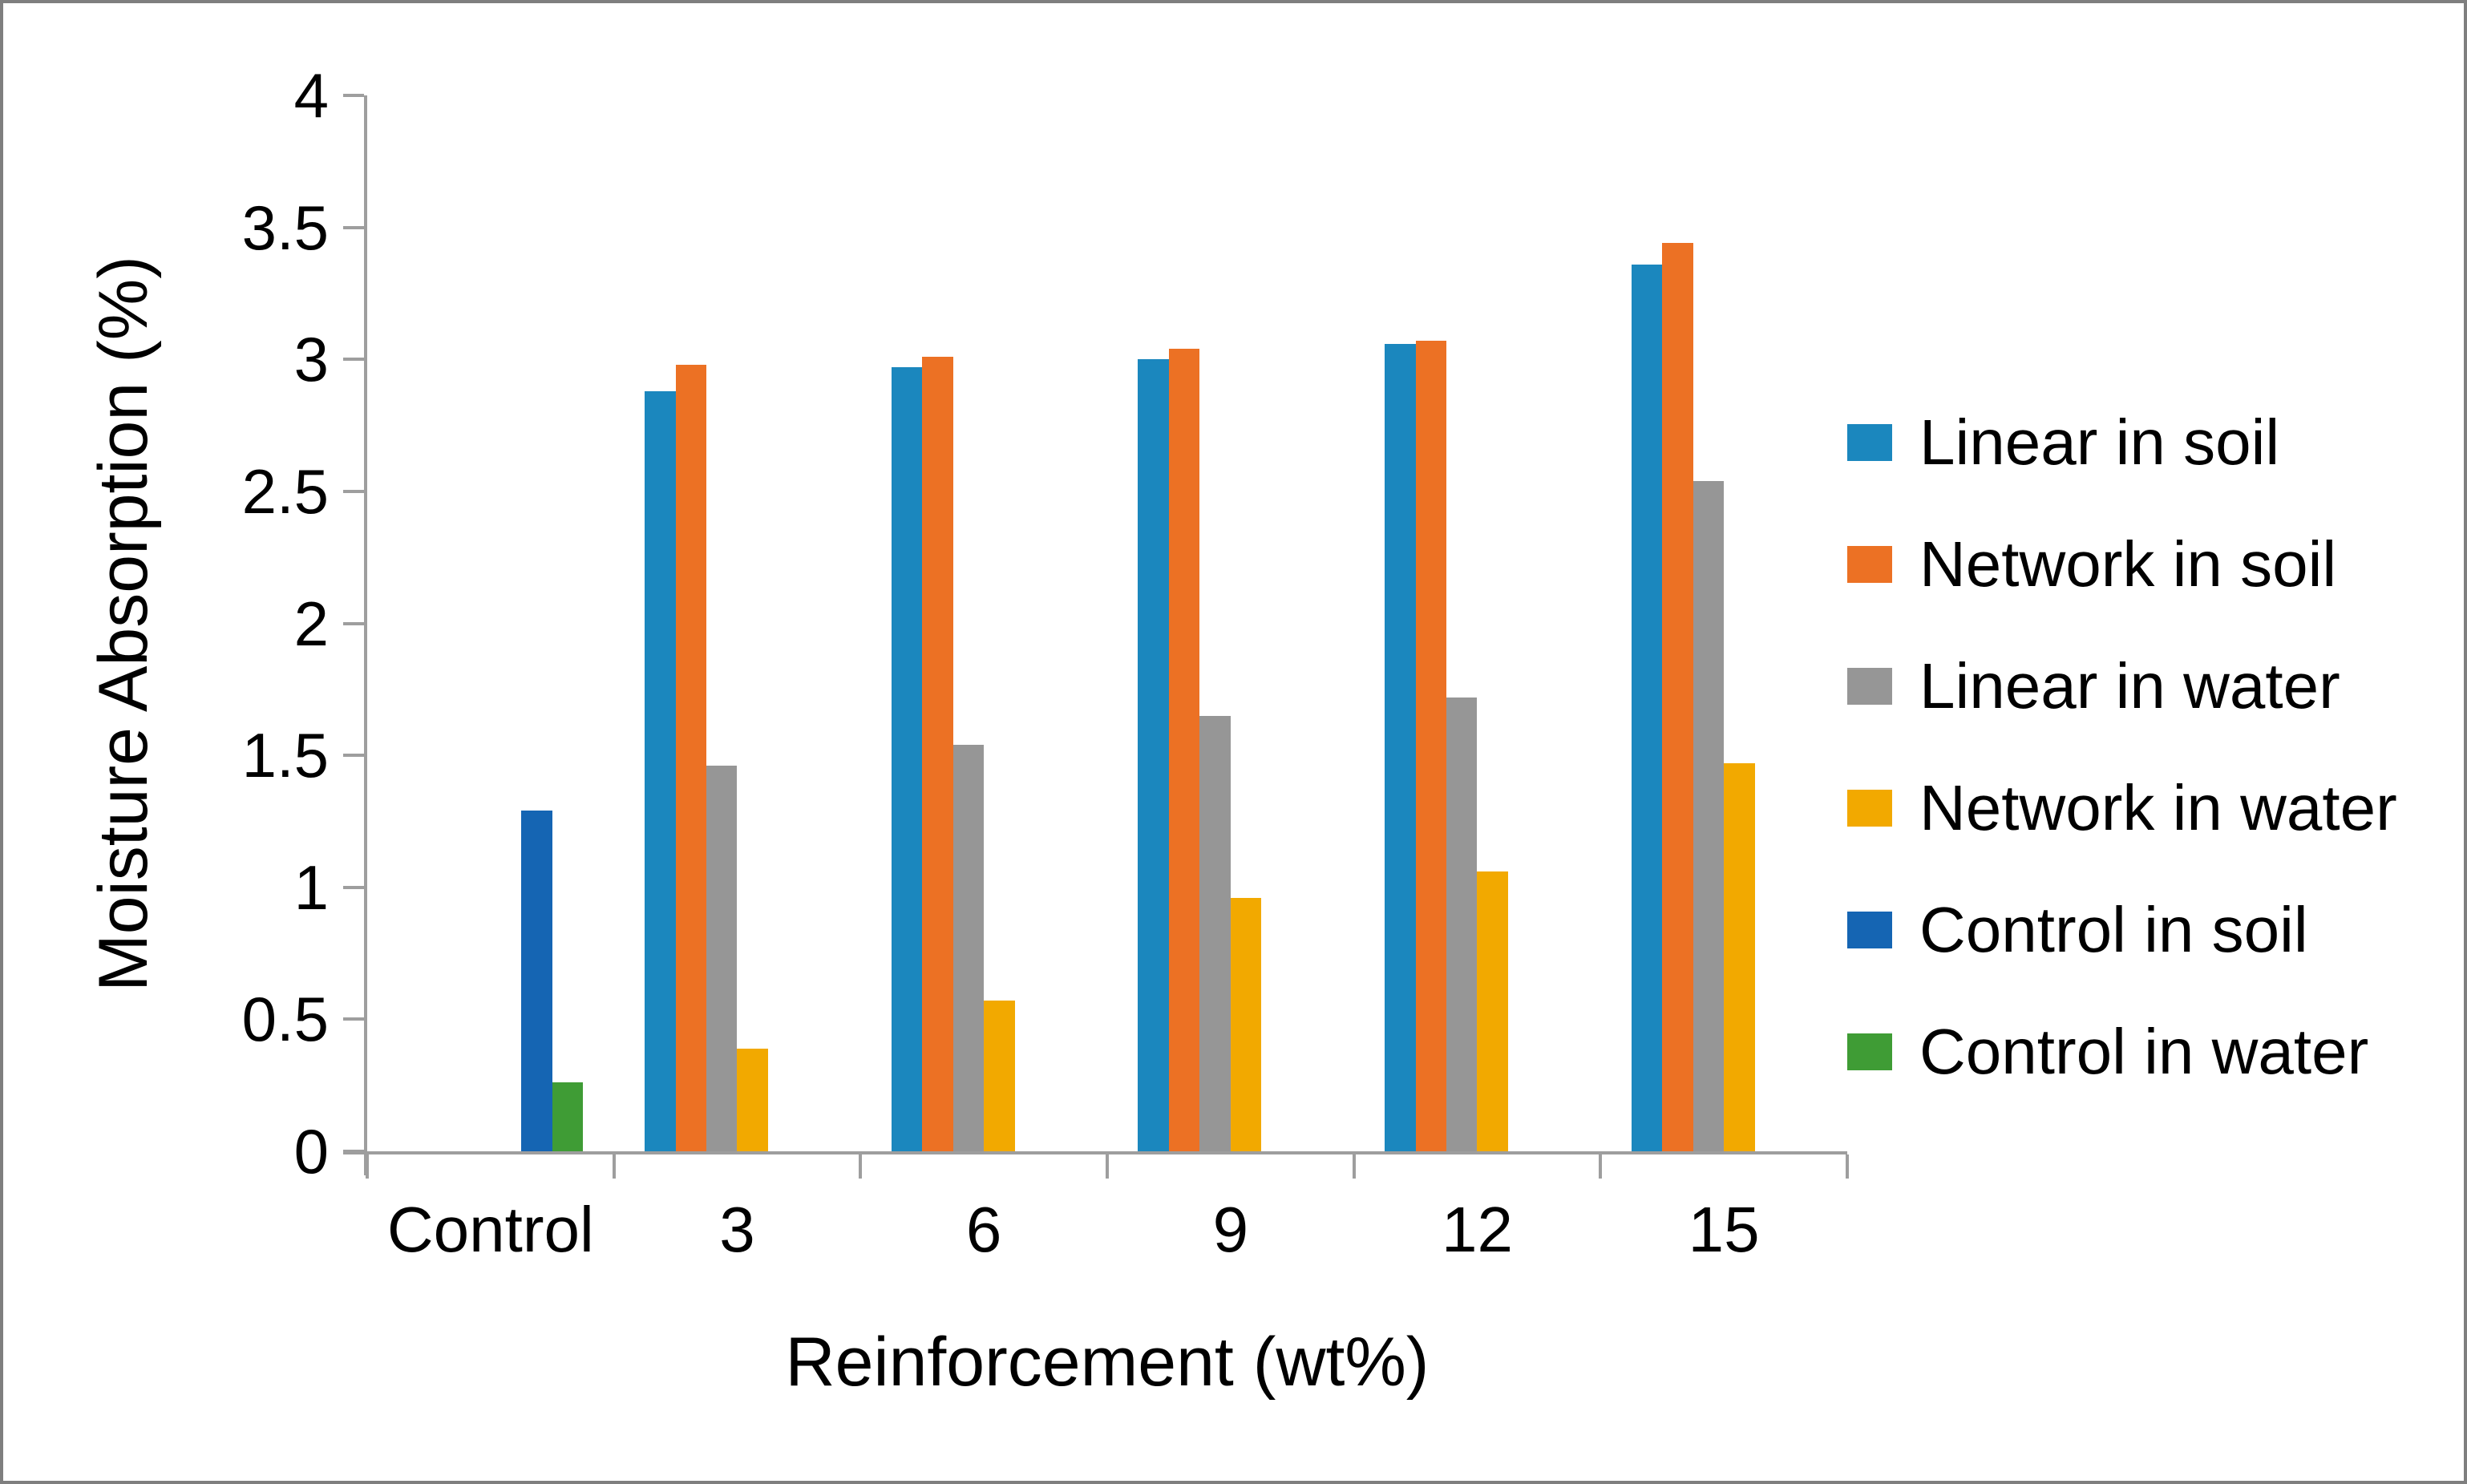 The height and width of the screenshot is (1484, 2467). What do you see at coordinates (983, 1229) in the screenshot?
I see `x-category-label-6: 6` at bounding box center [983, 1229].